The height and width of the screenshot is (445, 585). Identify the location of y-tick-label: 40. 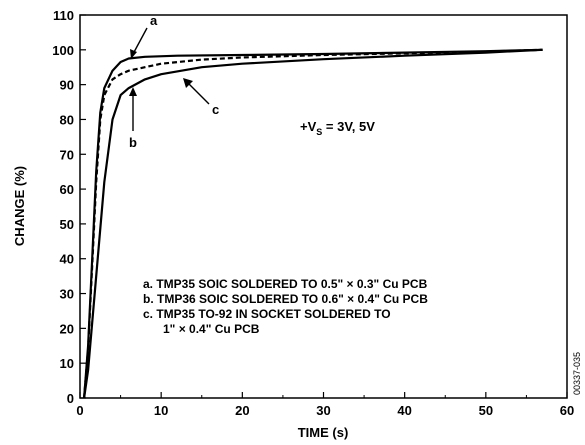
(67, 259).